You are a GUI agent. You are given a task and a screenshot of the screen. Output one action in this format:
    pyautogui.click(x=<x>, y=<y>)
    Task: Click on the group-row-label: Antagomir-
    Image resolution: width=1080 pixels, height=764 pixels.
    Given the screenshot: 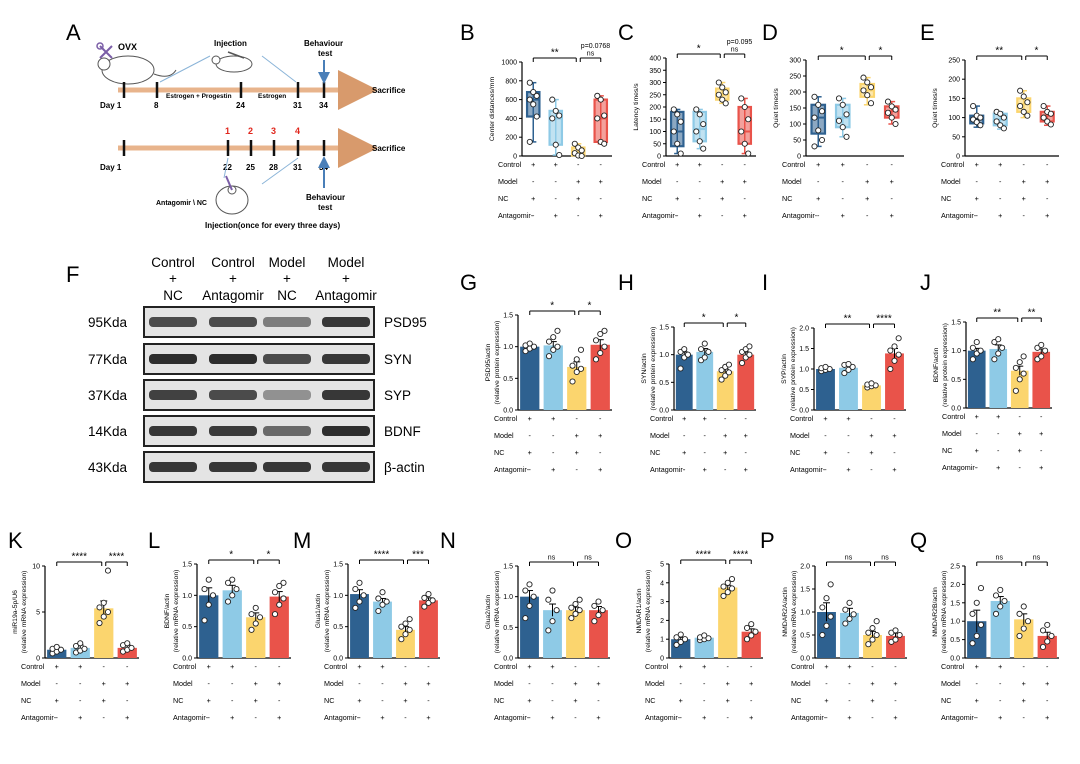 What is the action you would take?
    pyautogui.click(x=512, y=717)
    